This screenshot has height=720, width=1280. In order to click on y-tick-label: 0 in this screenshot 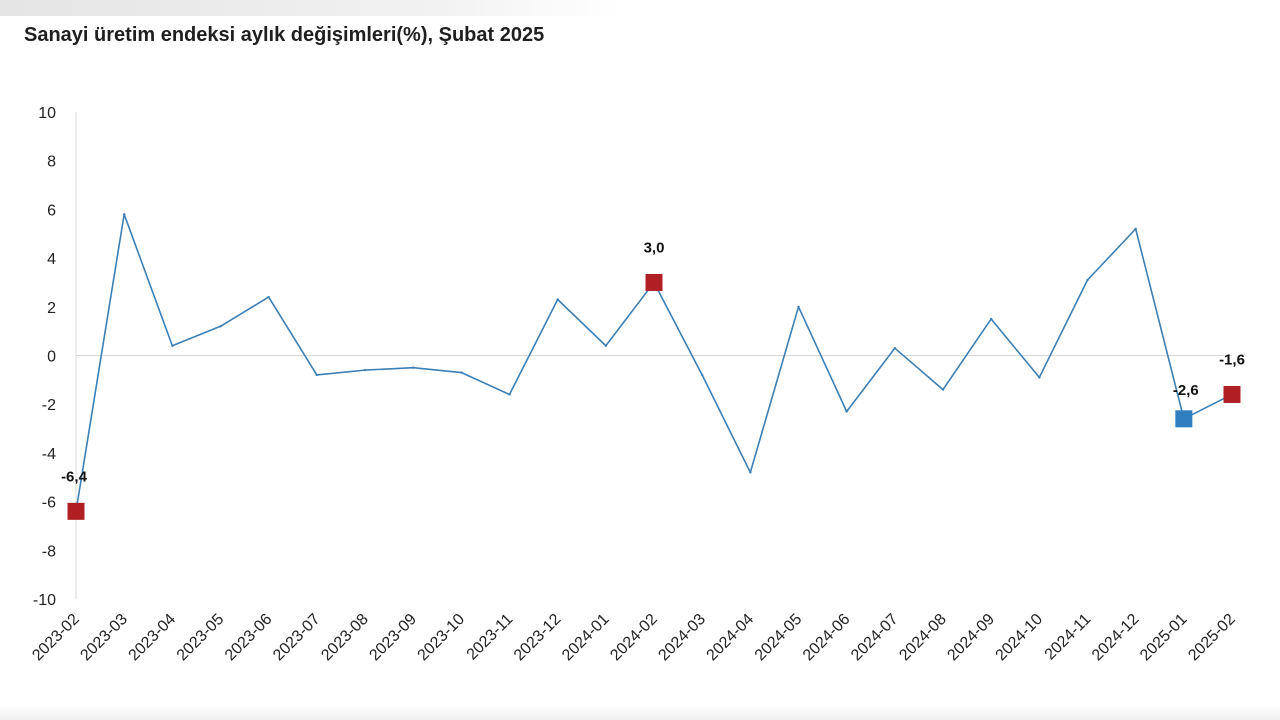, I will do `click(51, 357)`.